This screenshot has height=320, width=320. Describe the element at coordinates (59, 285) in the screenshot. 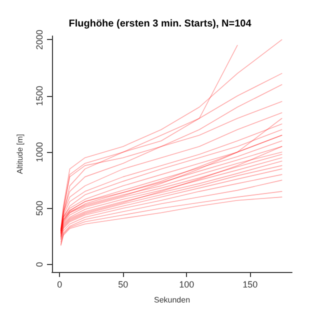

I see `x-tick-label: 0` at that location.